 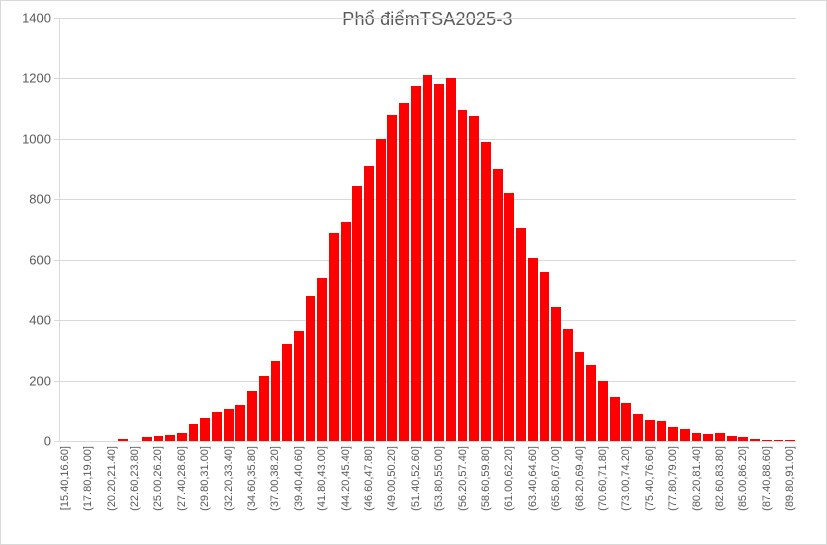 I want to click on x-axis-tick-label: (77.80,79.00], so click(x=673, y=478).